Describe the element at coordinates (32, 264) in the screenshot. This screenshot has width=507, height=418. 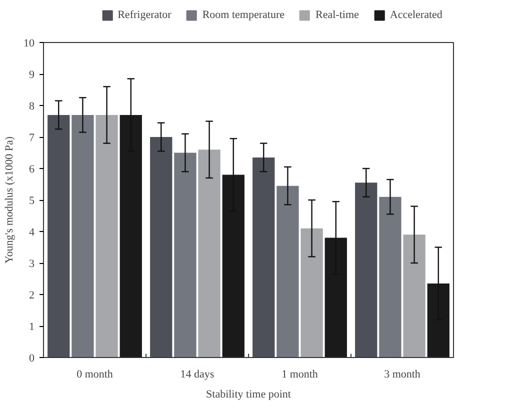
I see `y-tick-label: 3` at that location.